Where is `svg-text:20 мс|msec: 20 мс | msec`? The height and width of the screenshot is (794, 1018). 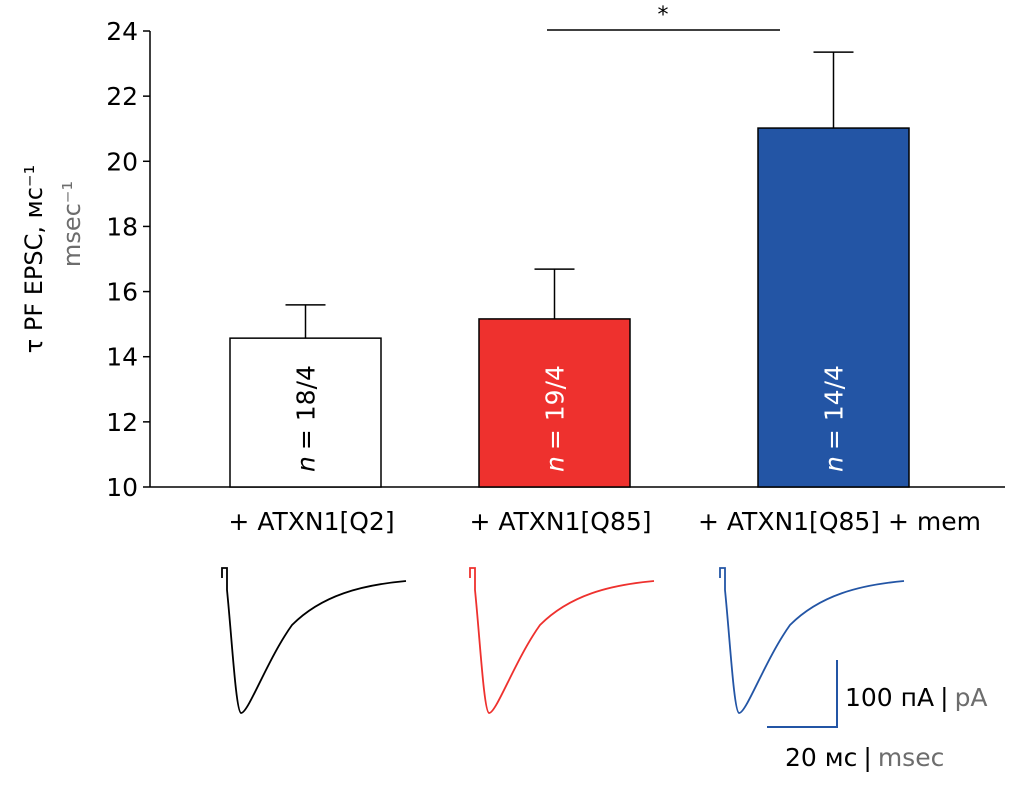 svg-text:20 мс|msec: 20 мс | msec is located at coordinates (864, 757).